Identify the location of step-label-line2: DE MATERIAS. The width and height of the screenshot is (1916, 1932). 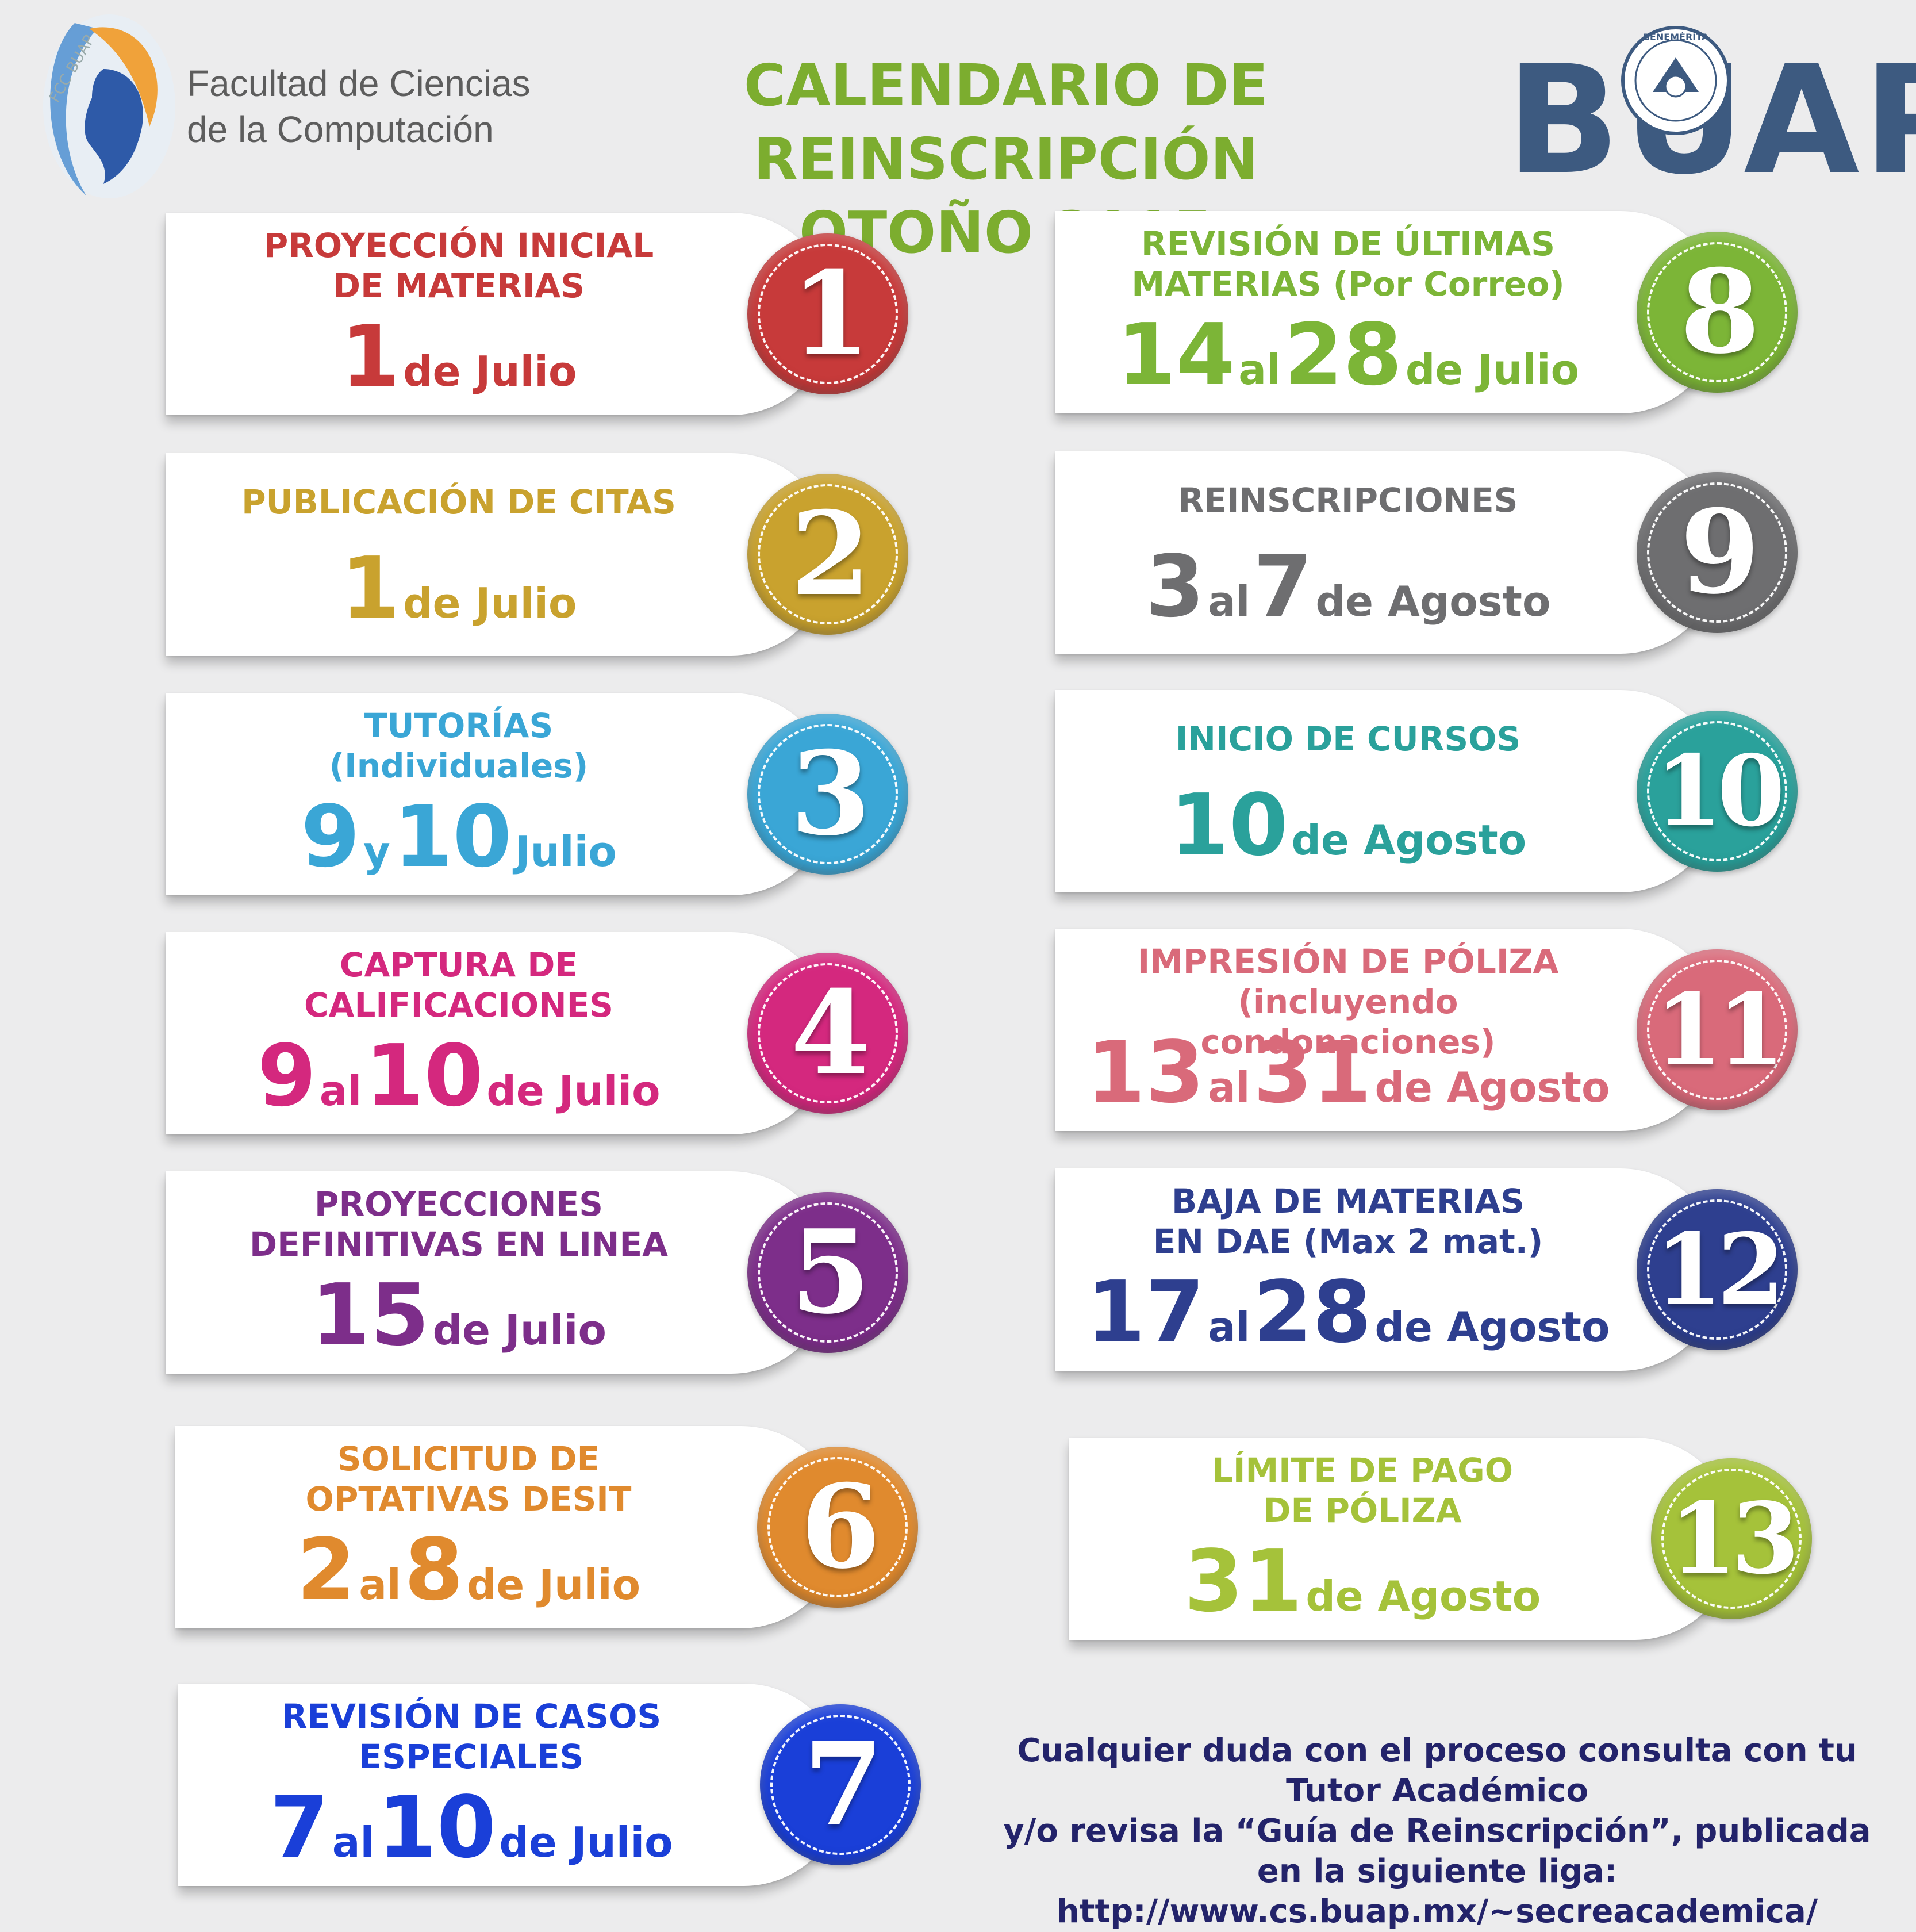
(459, 285).